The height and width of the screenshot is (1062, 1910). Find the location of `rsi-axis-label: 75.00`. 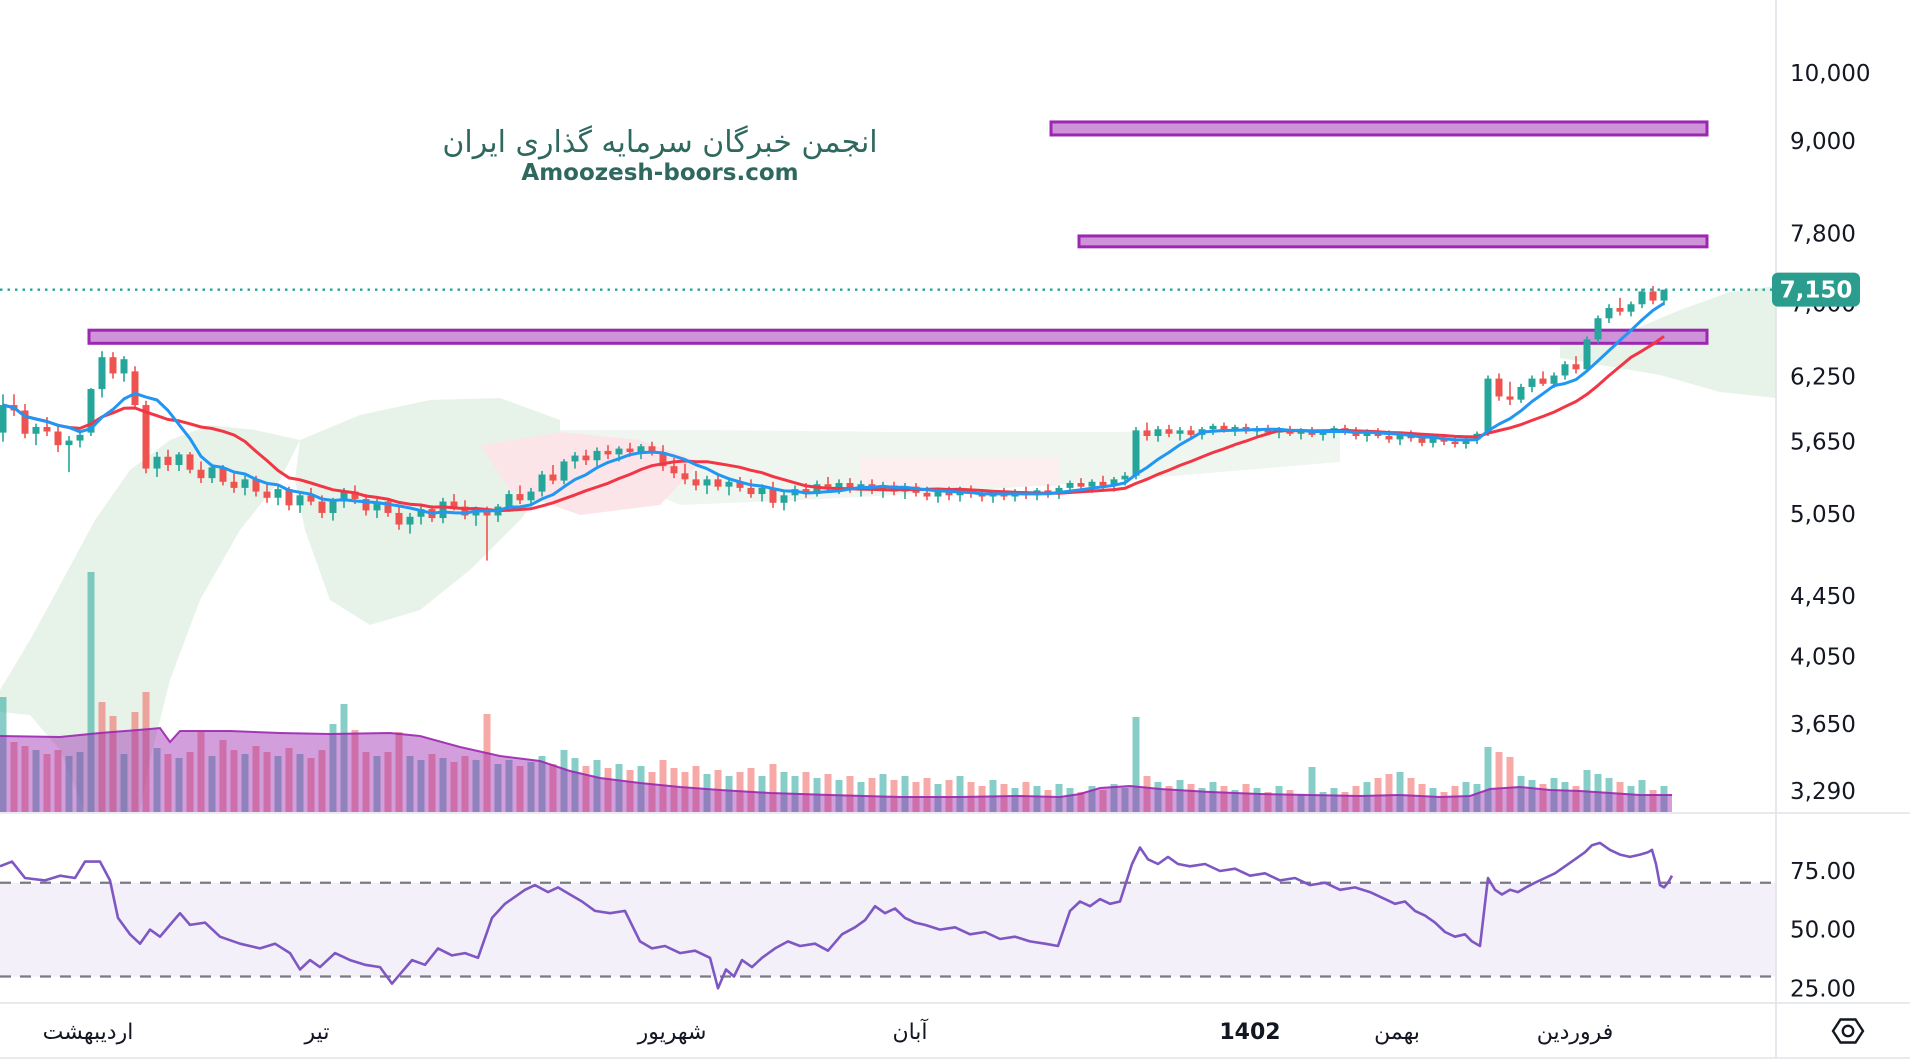

rsi-axis-label: 75.00 is located at coordinates (1823, 872).